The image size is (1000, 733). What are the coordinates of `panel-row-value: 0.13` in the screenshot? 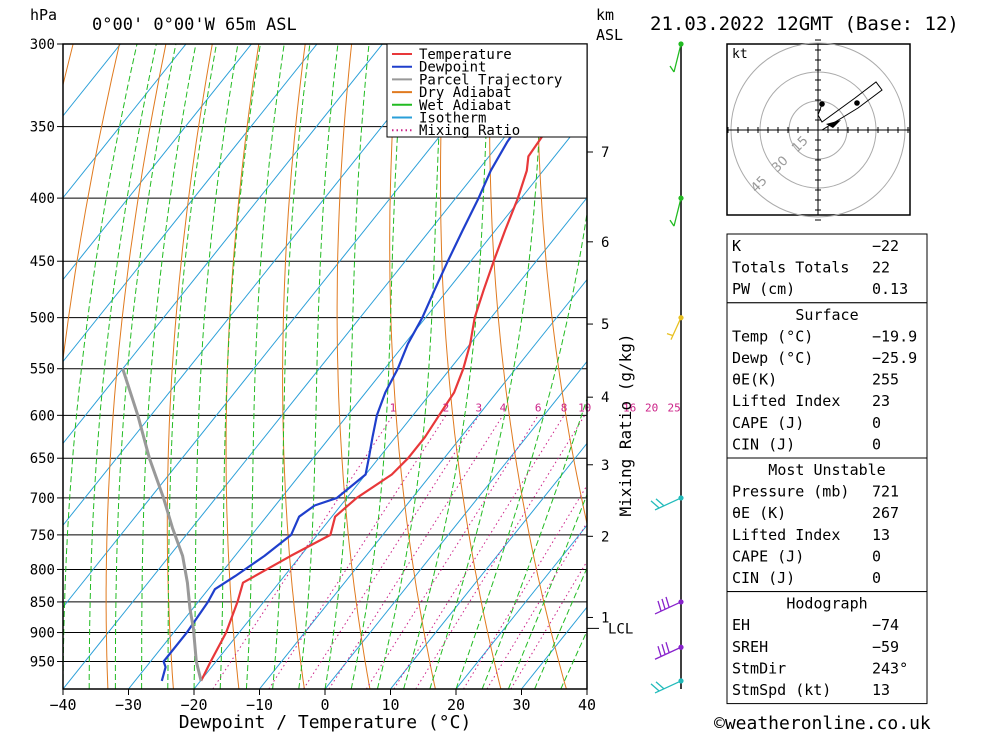 It's located at (890, 289).